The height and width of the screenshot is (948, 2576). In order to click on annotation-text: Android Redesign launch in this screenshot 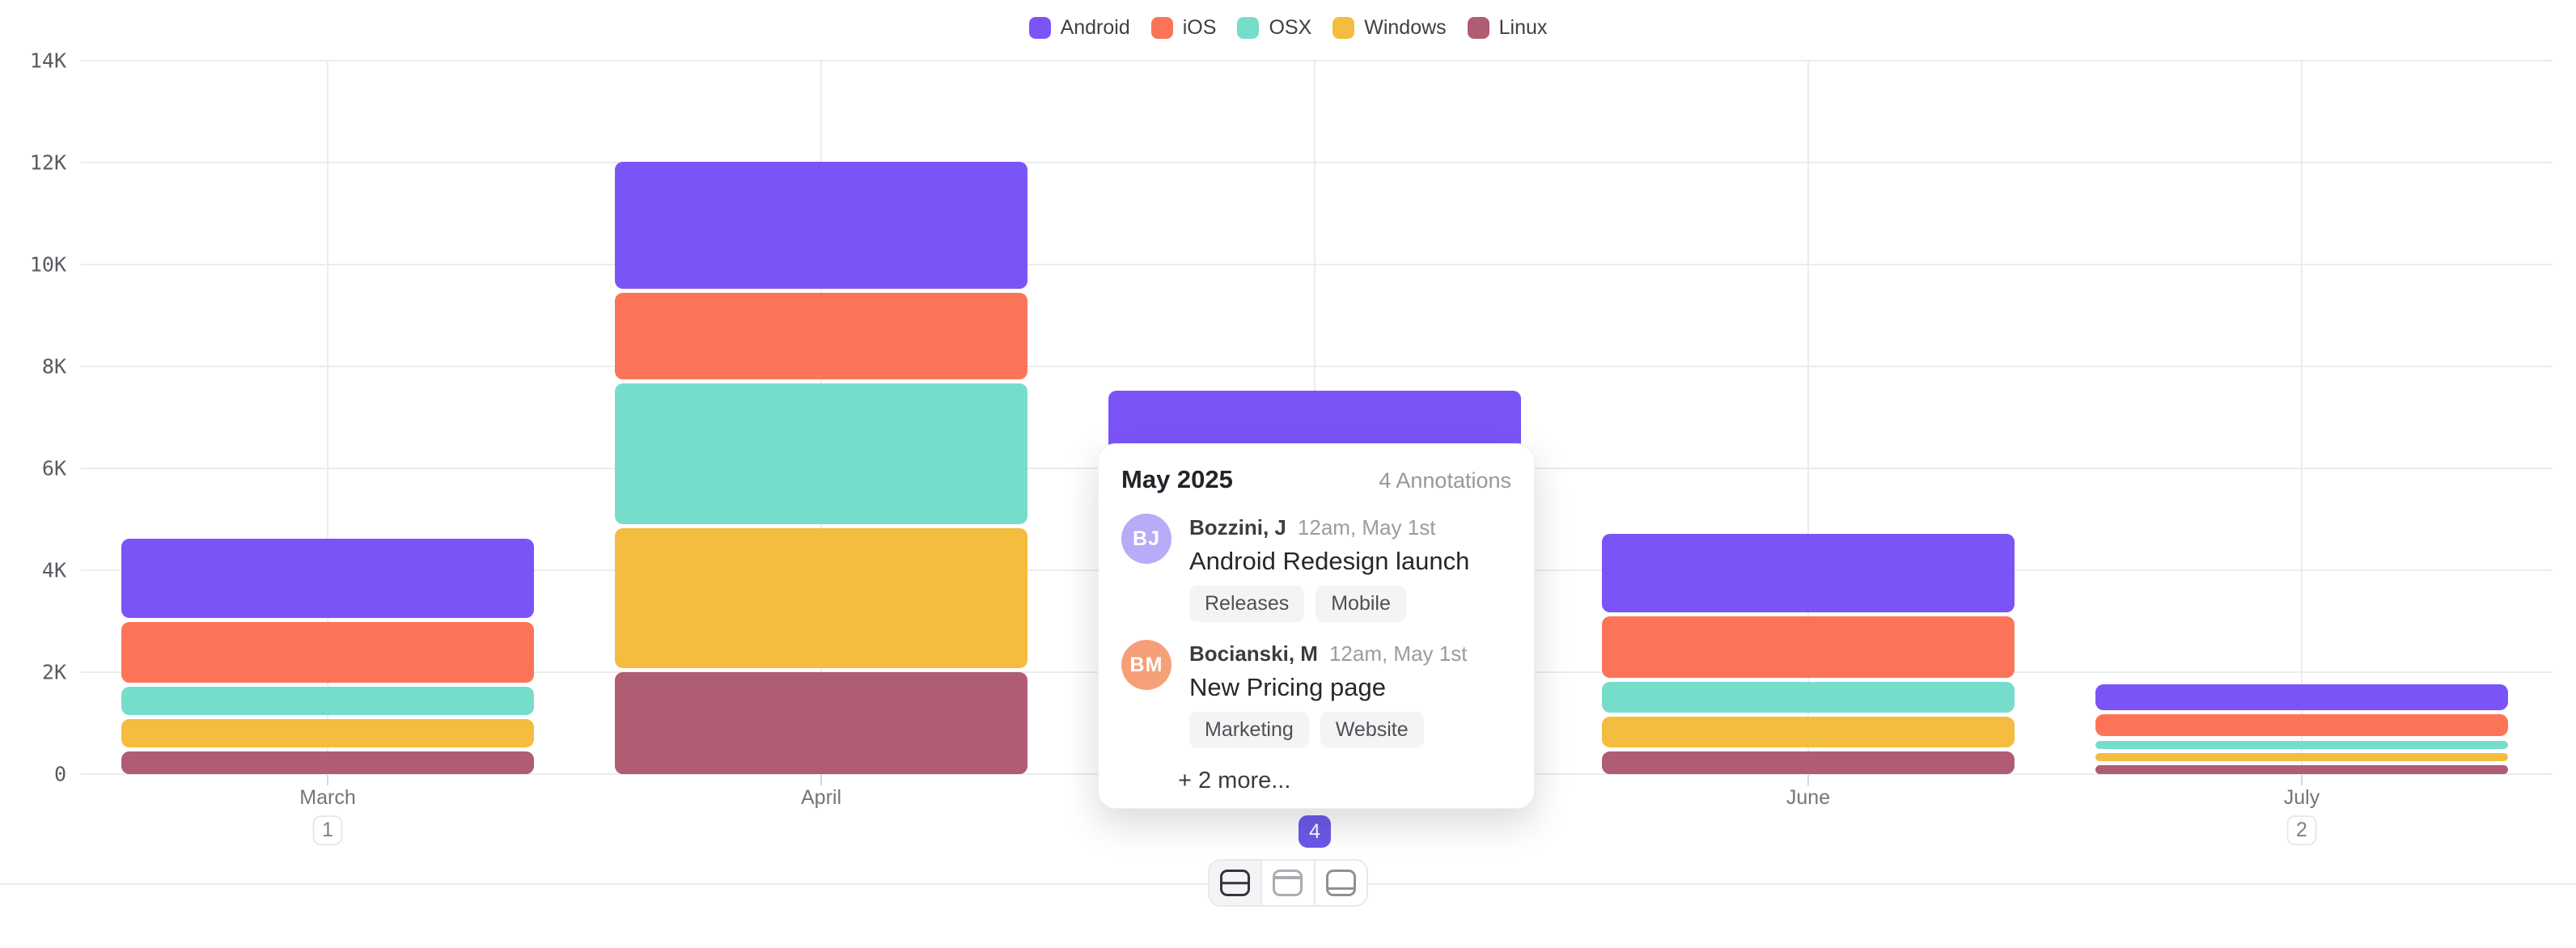, I will do `click(1329, 561)`.